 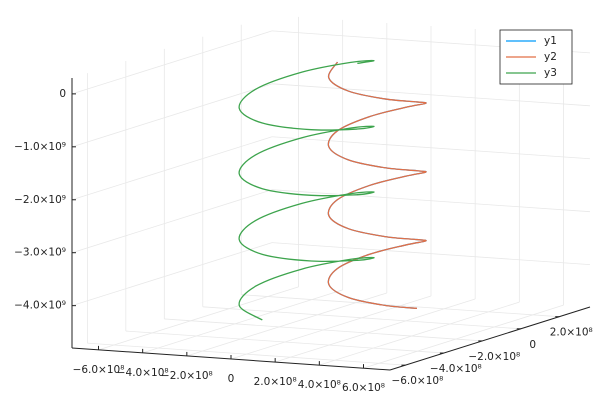 I want to click on y-tick-label: 0, so click(x=532, y=345).